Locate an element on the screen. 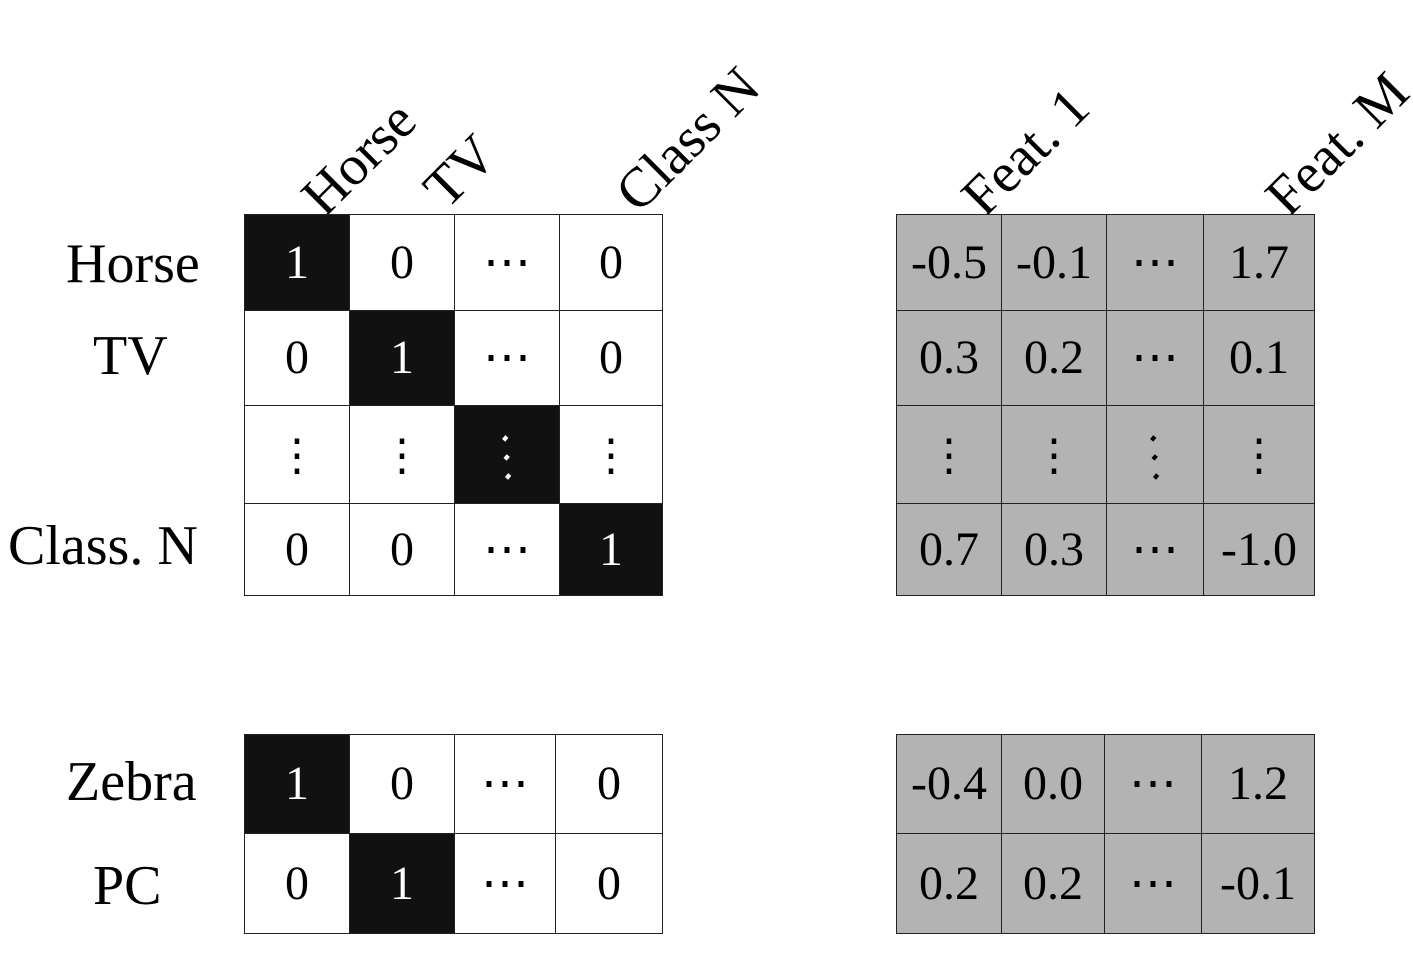 Image resolution: width=1413 pixels, height=957 pixels. onehot-cell: ⋱ is located at coordinates (507, 454).